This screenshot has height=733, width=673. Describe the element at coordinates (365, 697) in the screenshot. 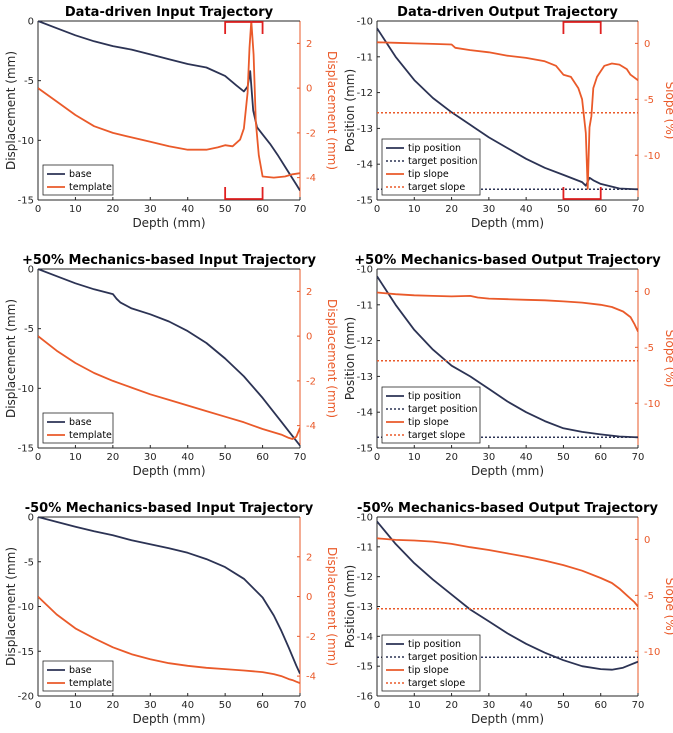

I see `y-tick-label: -16` at that location.